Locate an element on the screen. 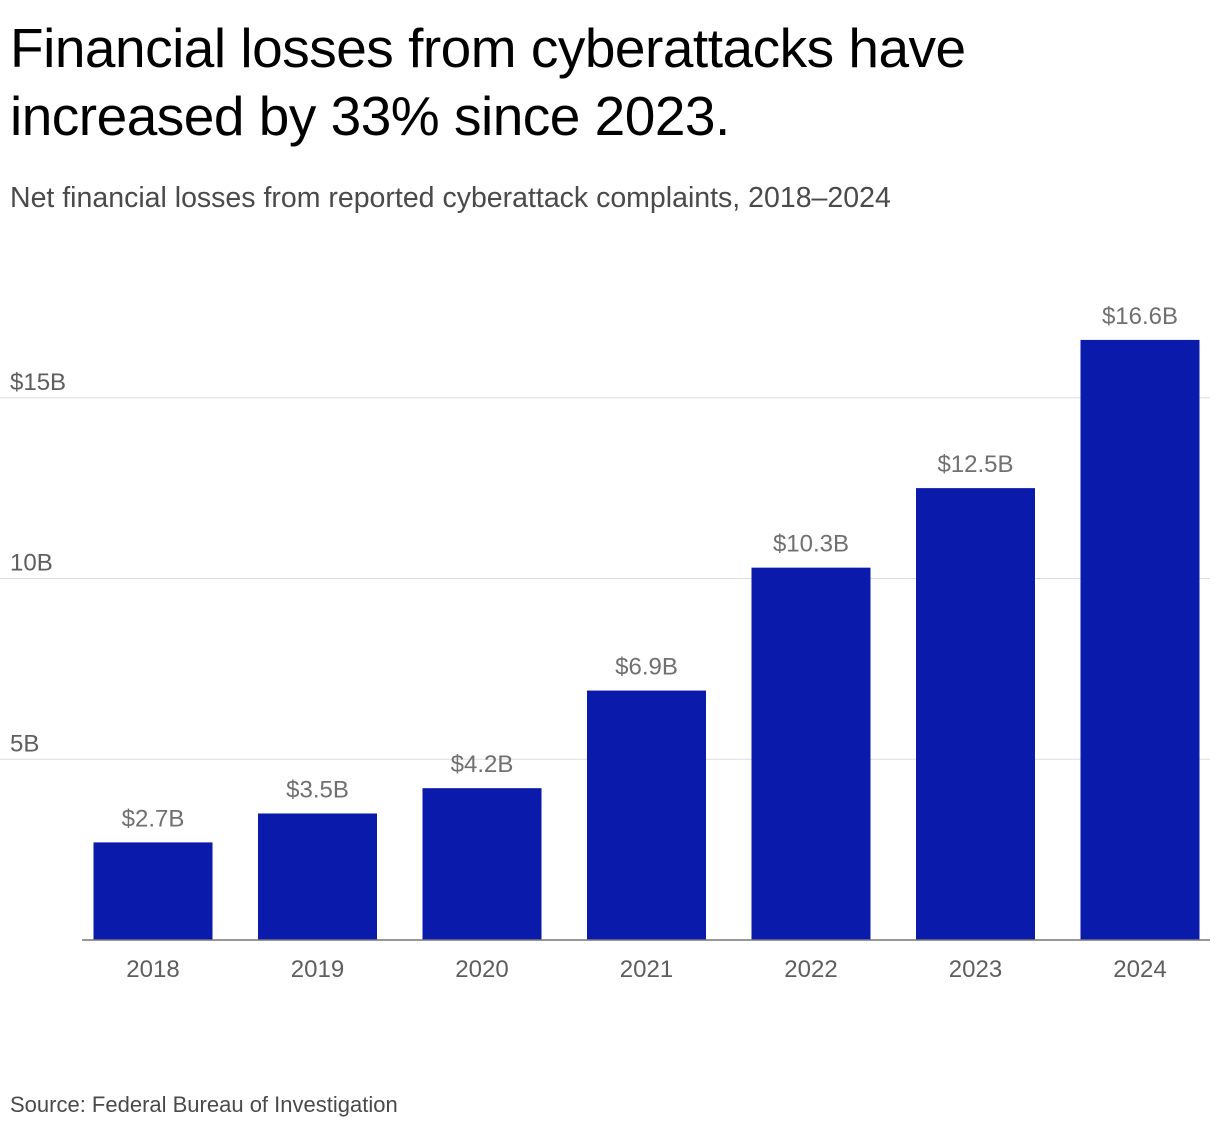 The image size is (1220, 1132). x-tick-label: 2020 is located at coordinates (481, 969).